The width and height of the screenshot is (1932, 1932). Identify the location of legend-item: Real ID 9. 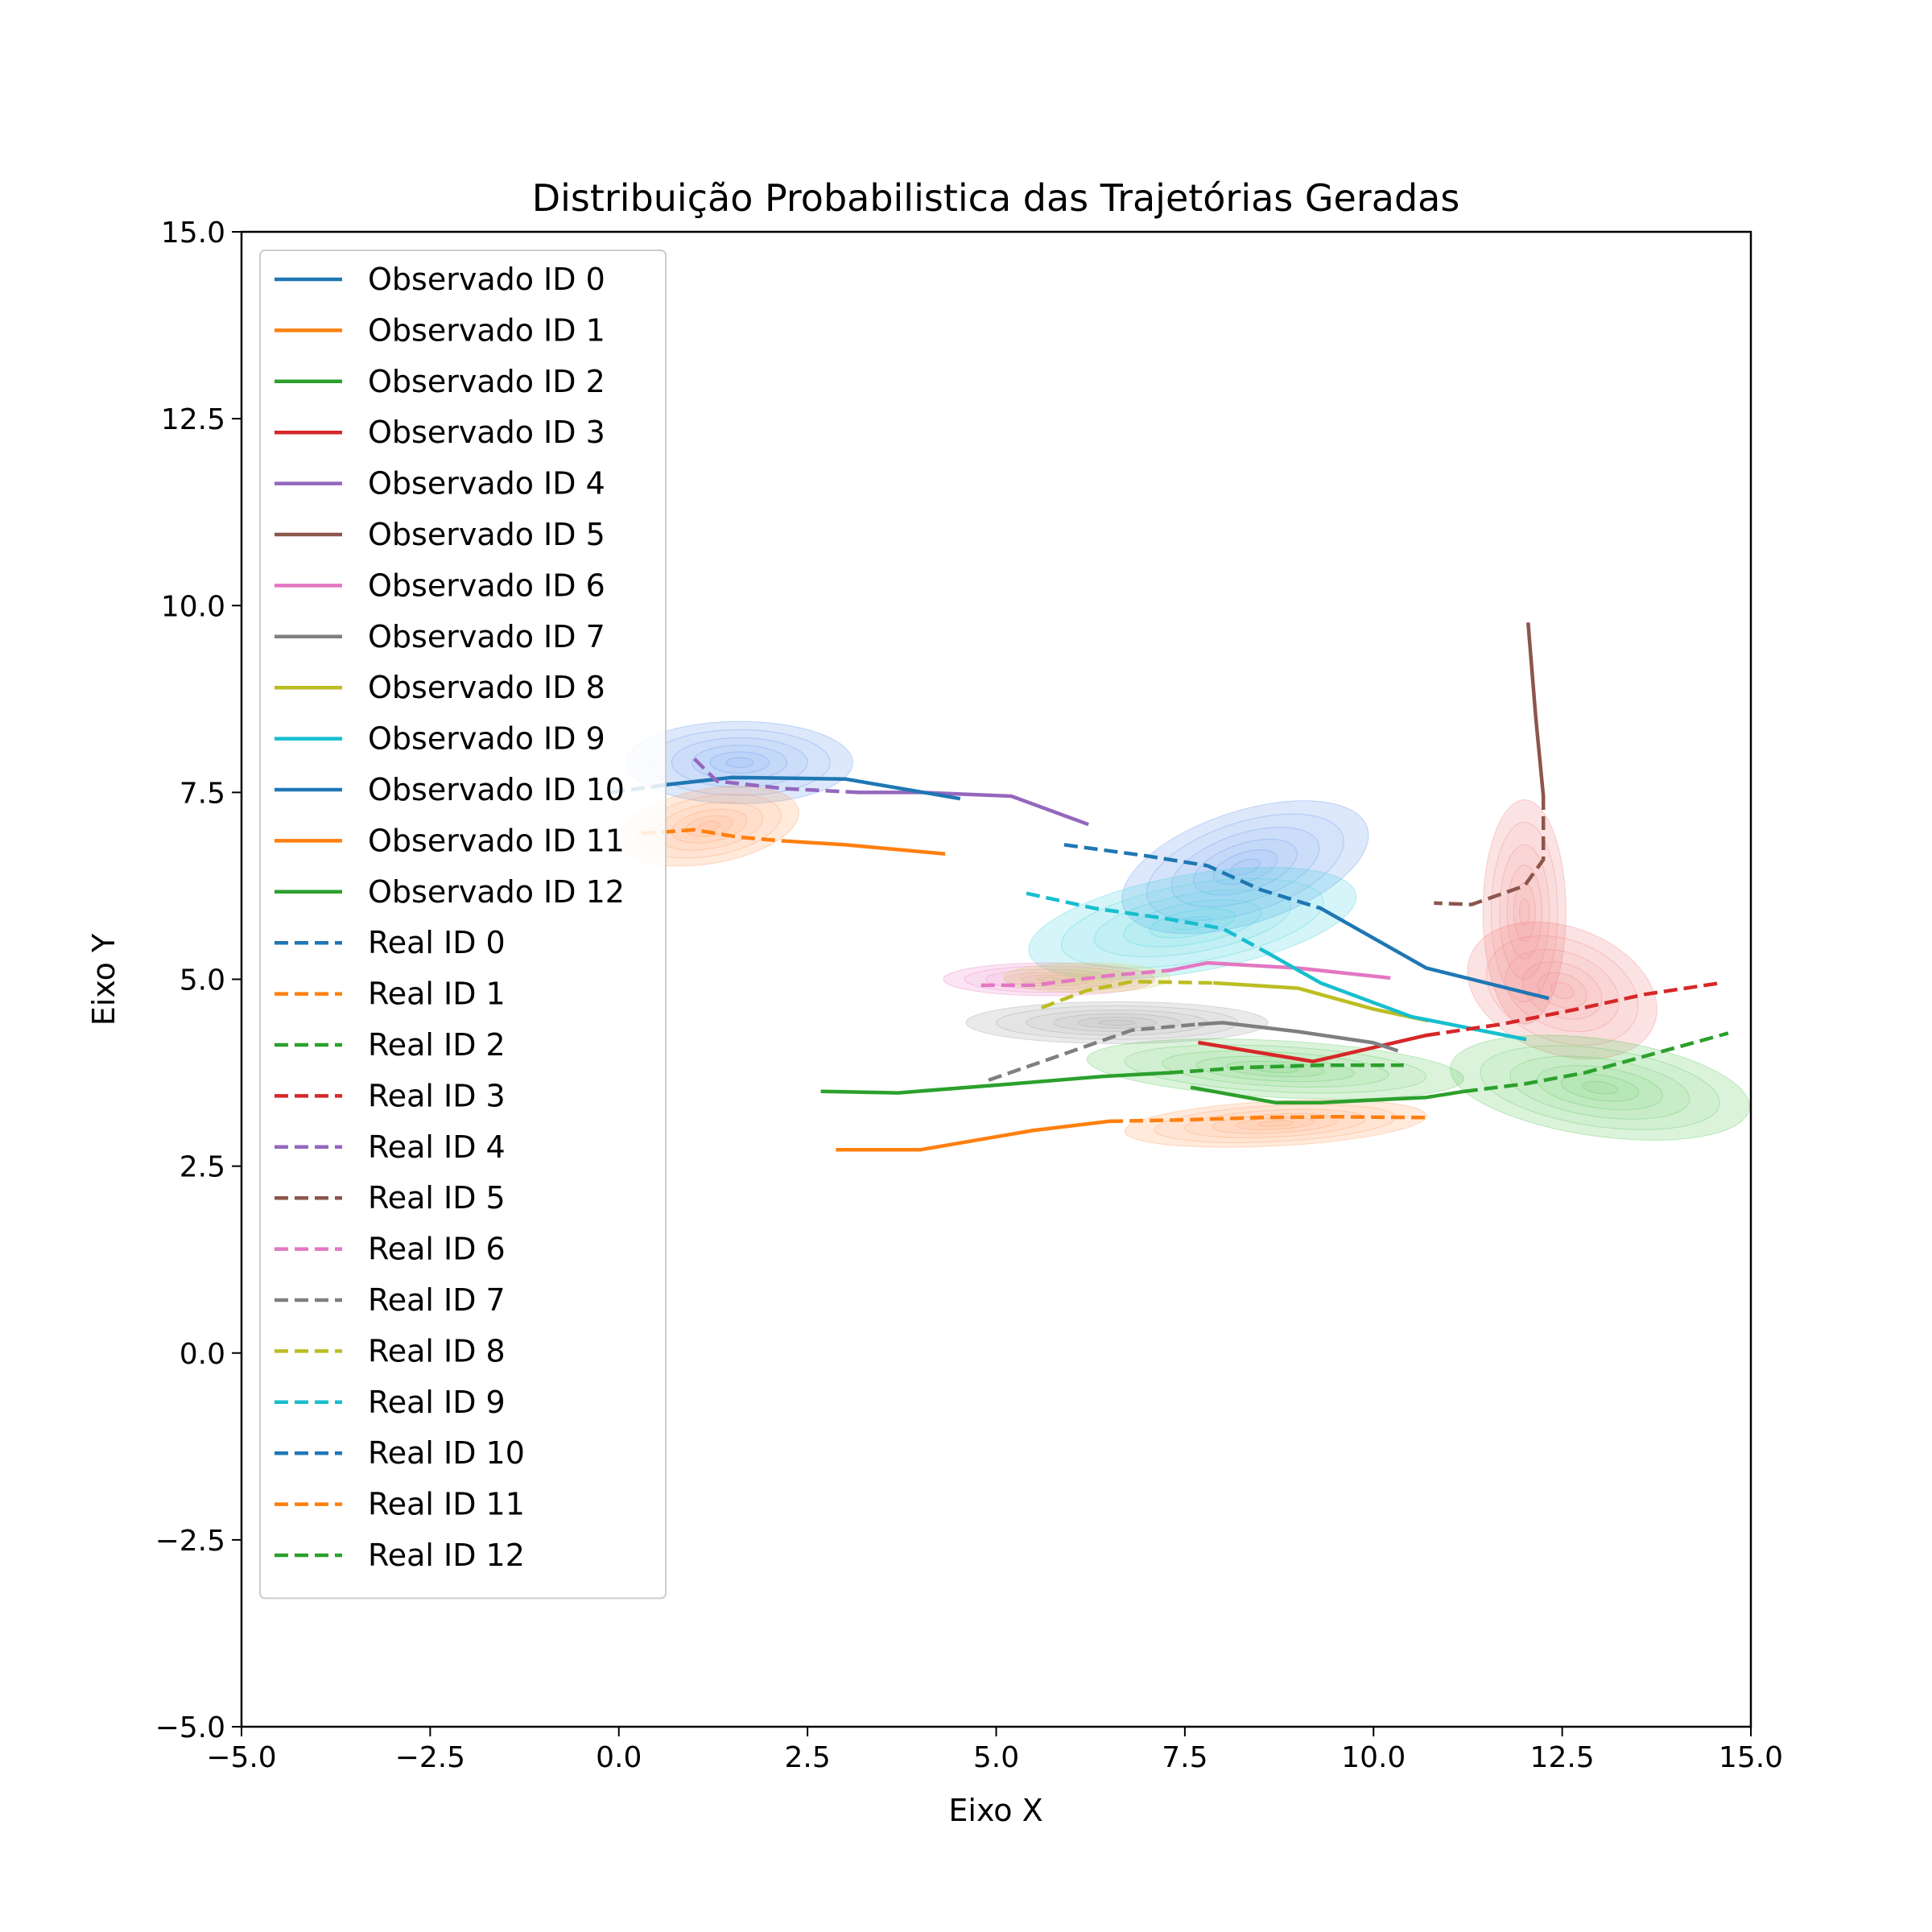
(390, 1402).